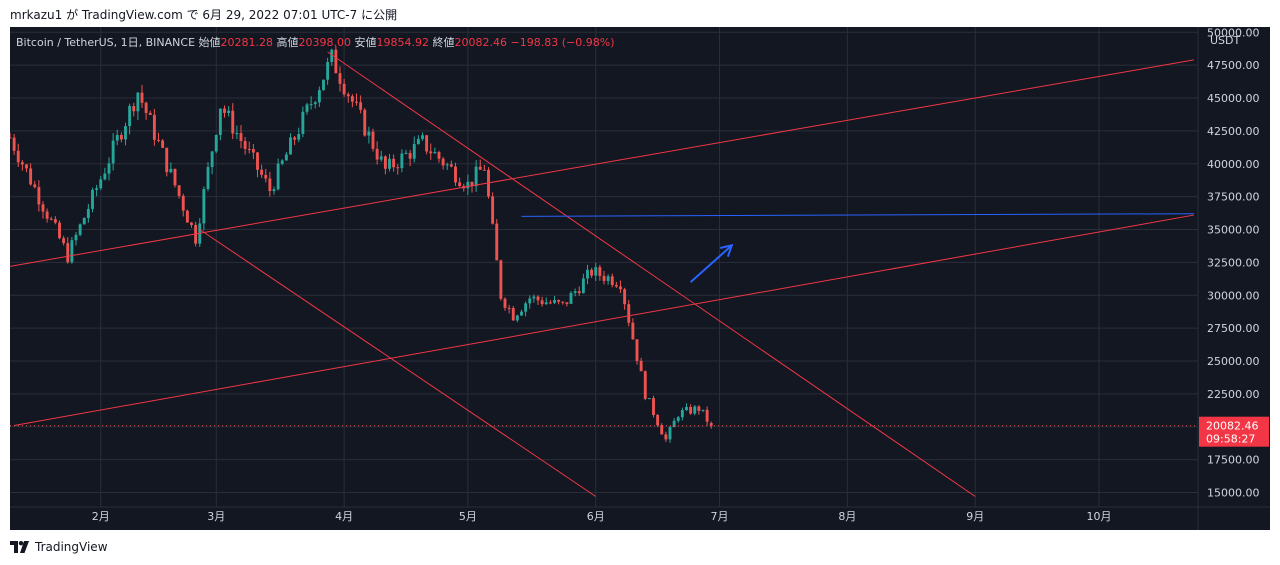 The height and width of the screenshot is (565, 1280). I want to click on tradingview-logo-icon, so click(20, 547).